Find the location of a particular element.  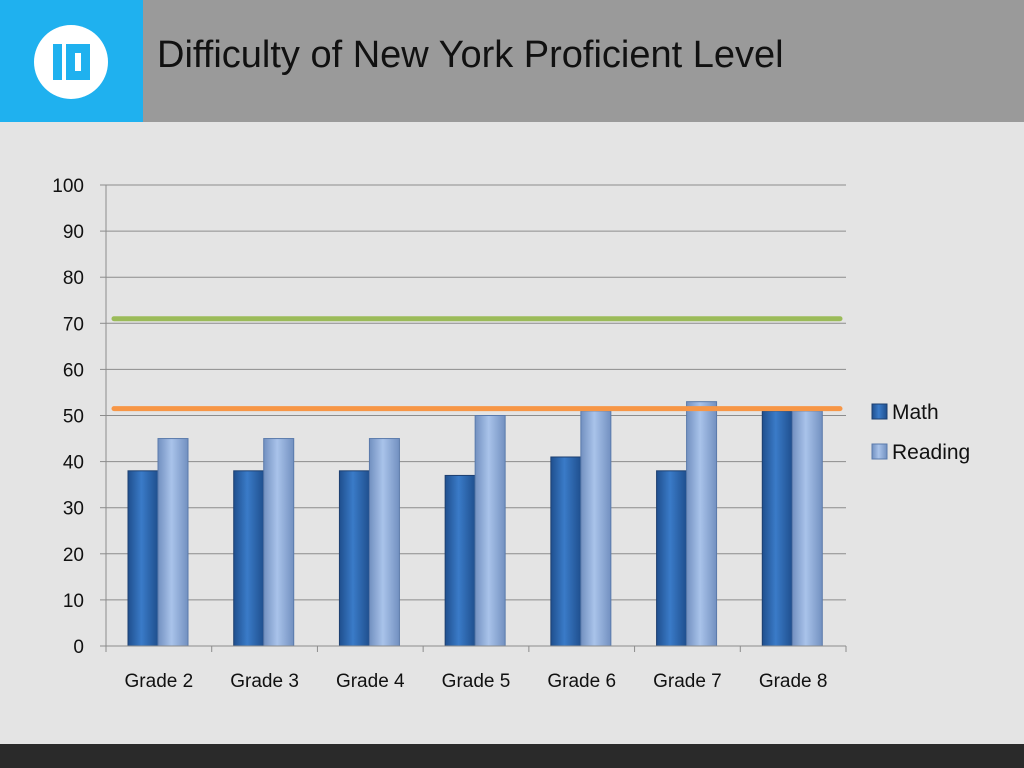

brand-logo-glyph is located at coordinates (71, 62).